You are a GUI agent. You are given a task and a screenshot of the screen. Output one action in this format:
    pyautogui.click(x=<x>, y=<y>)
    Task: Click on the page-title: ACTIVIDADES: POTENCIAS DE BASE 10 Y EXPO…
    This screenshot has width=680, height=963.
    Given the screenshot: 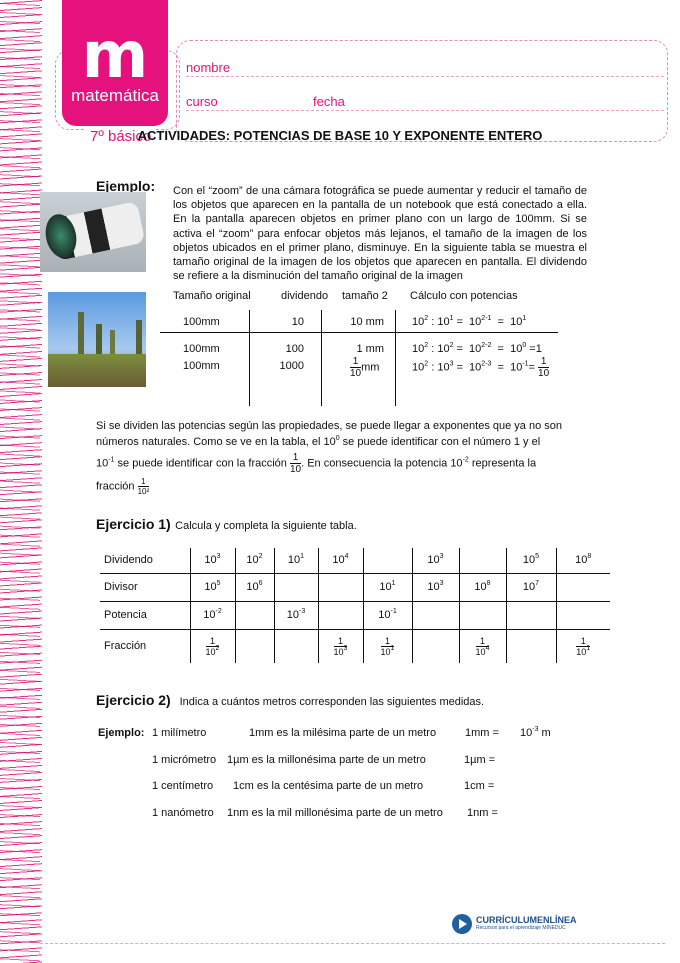 What is the action you would take?
    pyautogui.click(x=340, y=135)
    